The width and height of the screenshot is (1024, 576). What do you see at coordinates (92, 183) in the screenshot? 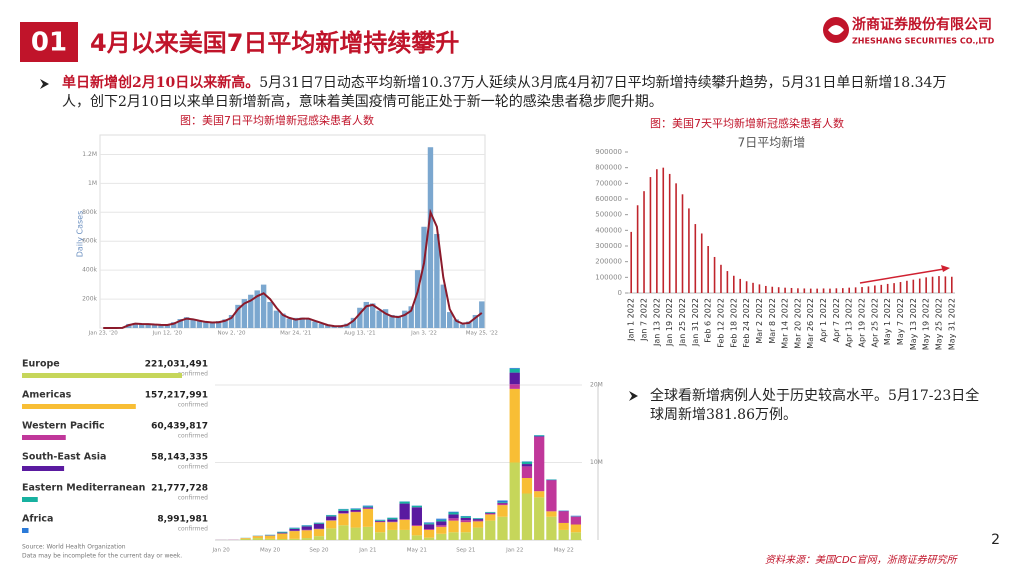
I see `y-tick-label: 1M` at bounding box center [92, 183].